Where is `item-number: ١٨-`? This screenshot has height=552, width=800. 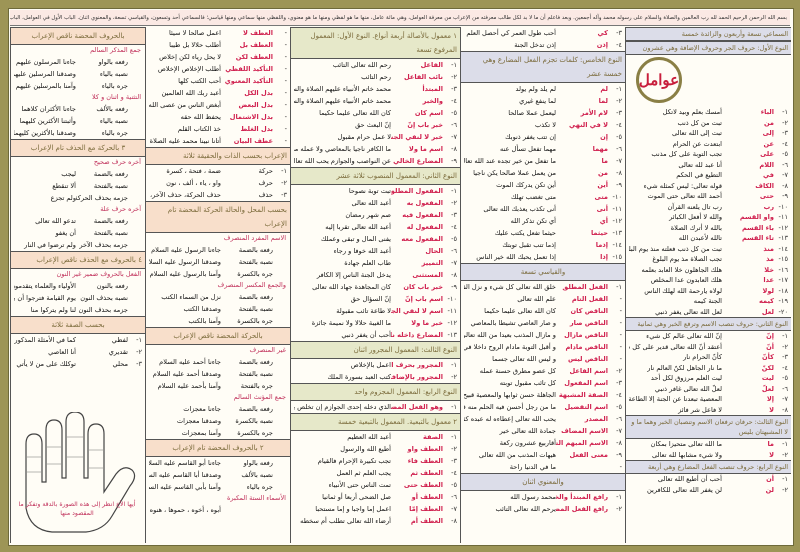 item-number: ١٨- is located at coordinates (783, 290).